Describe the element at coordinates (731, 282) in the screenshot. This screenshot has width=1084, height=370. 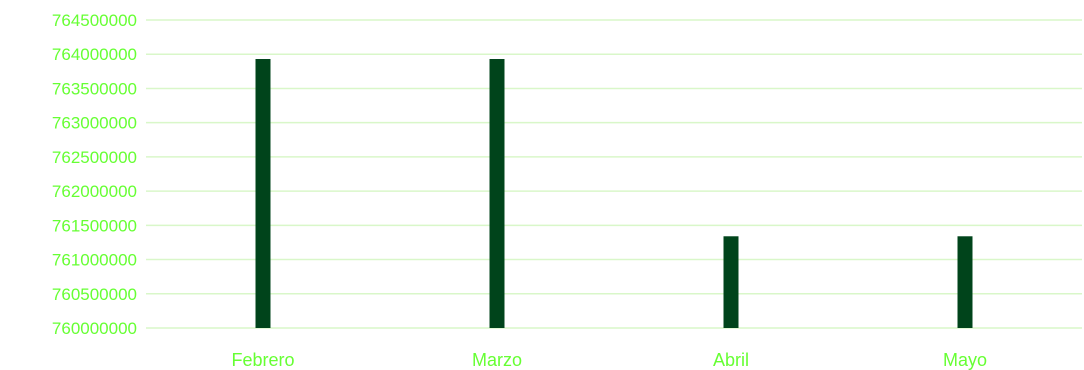
I see `bar-abril` at that location.